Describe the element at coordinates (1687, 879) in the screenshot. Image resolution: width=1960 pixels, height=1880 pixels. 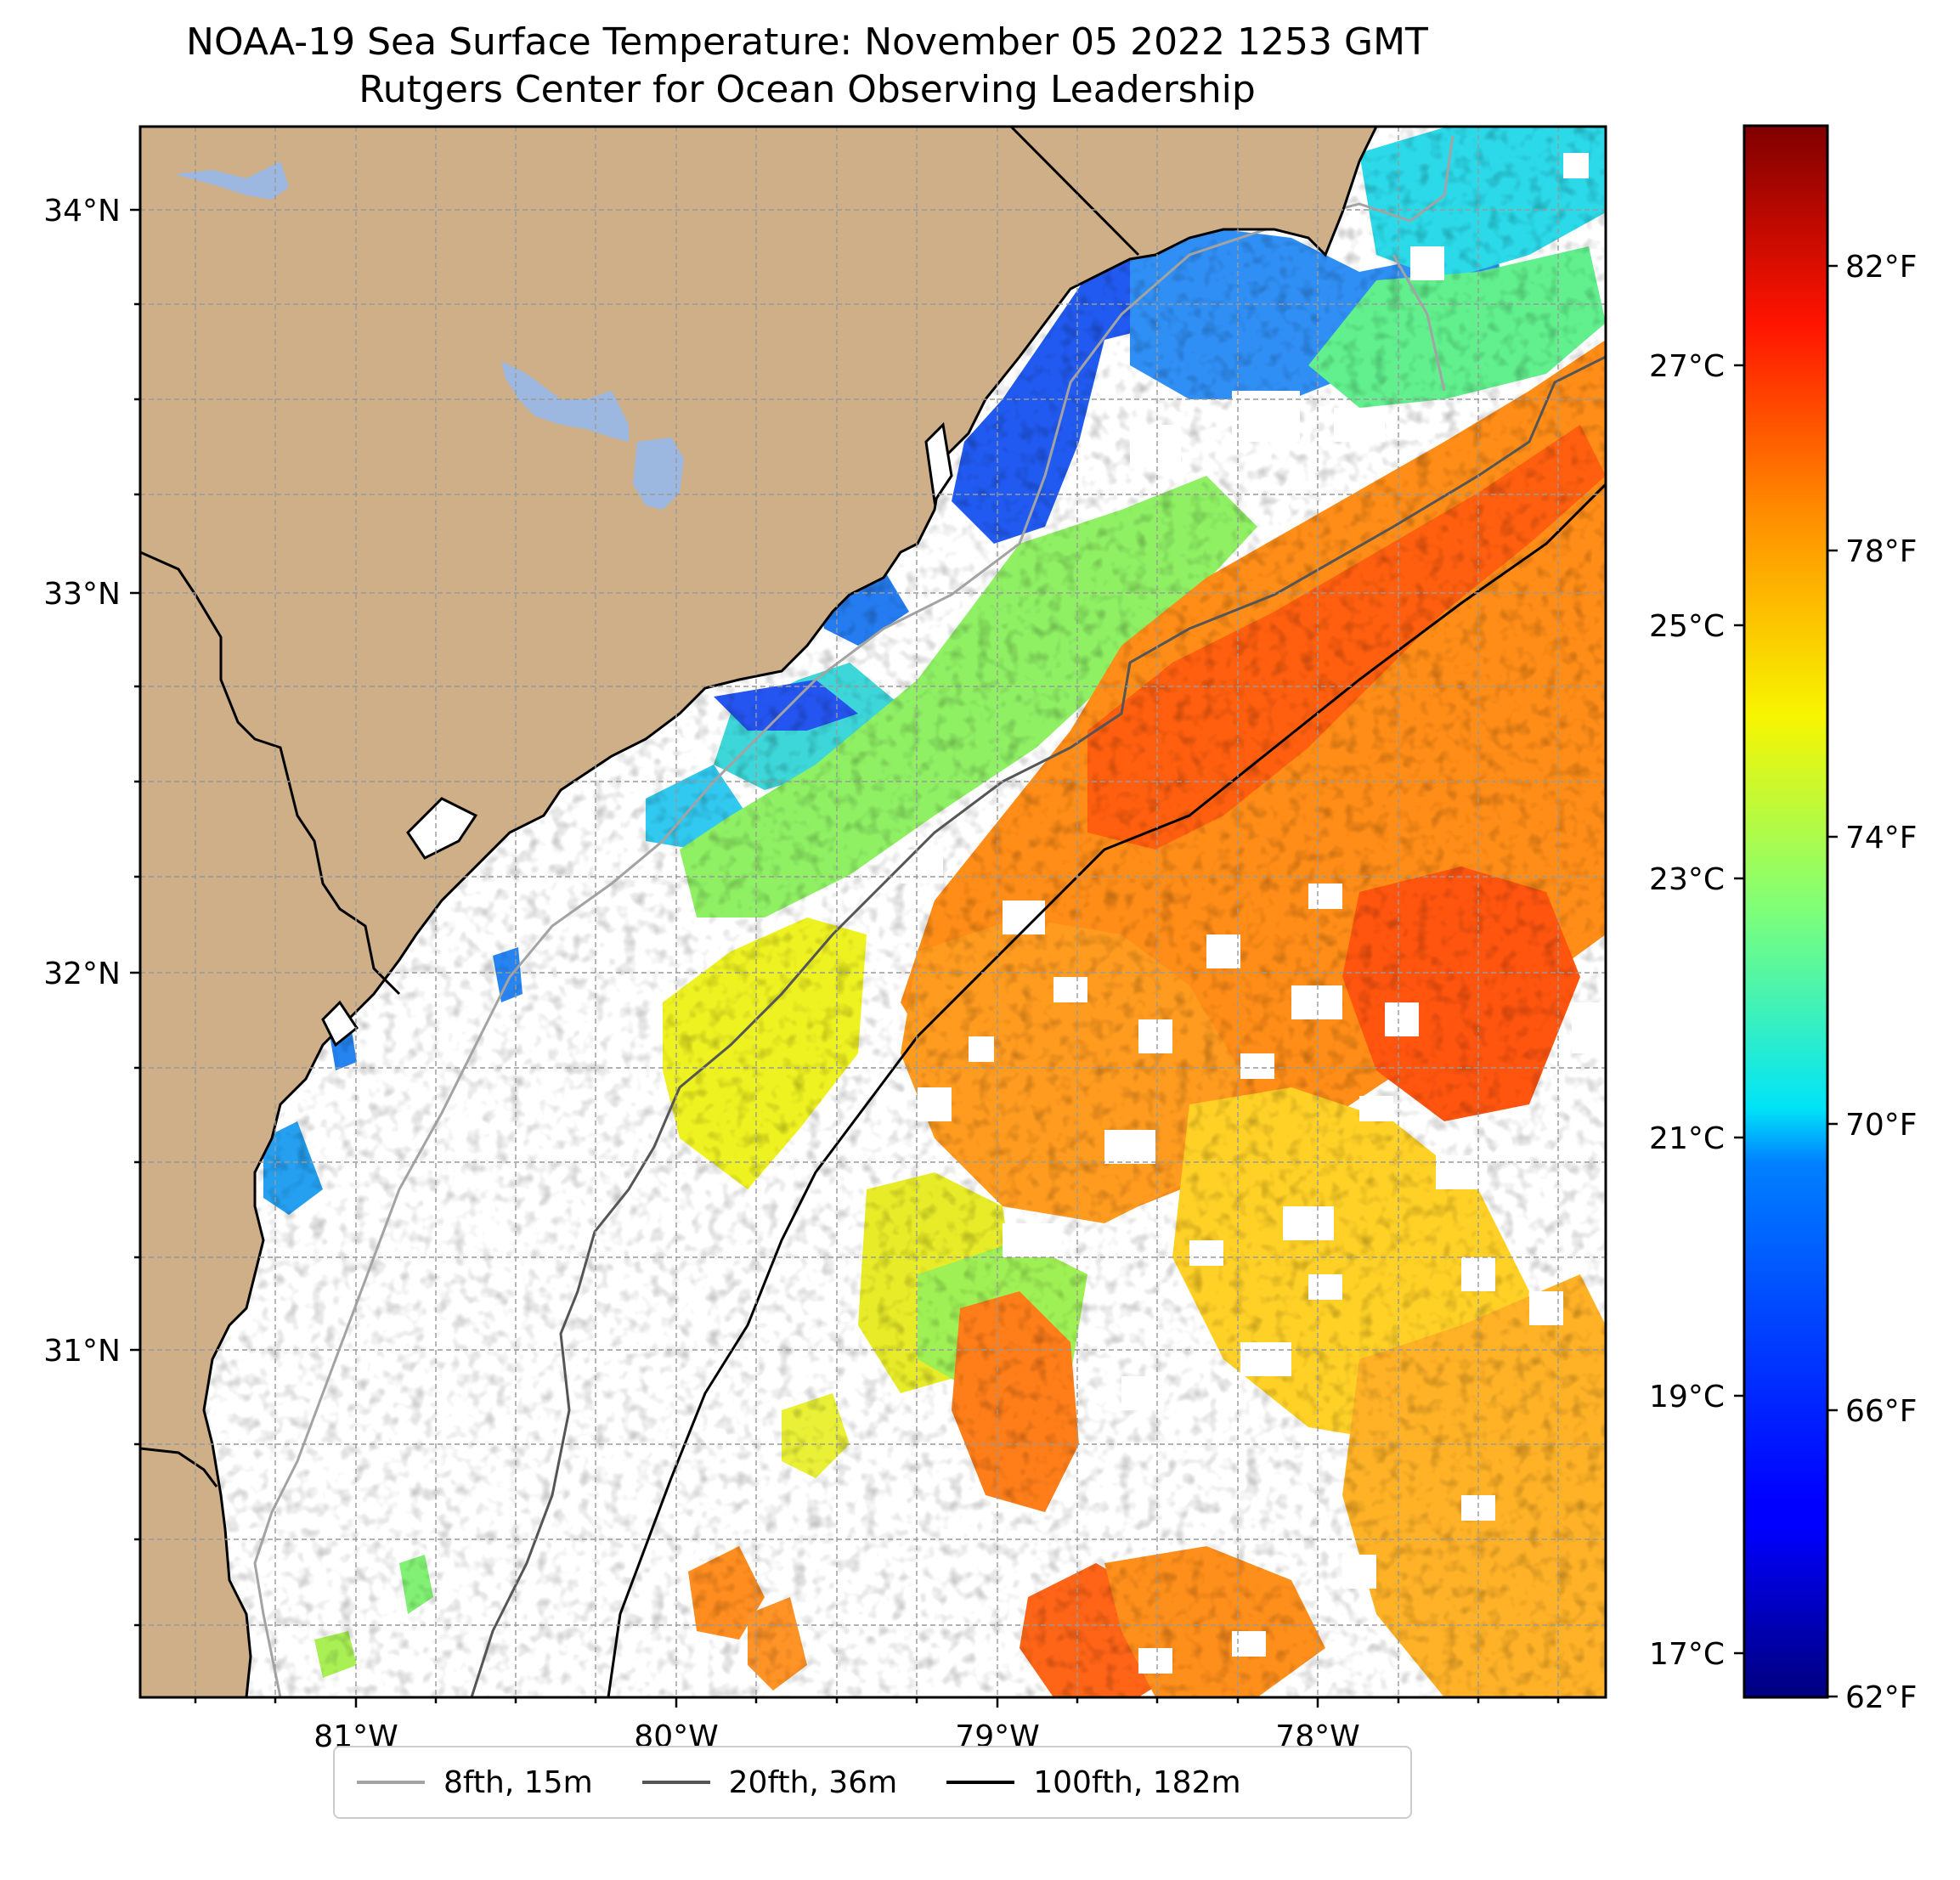
I see `celsius-tick-label: 23°C` at that location.